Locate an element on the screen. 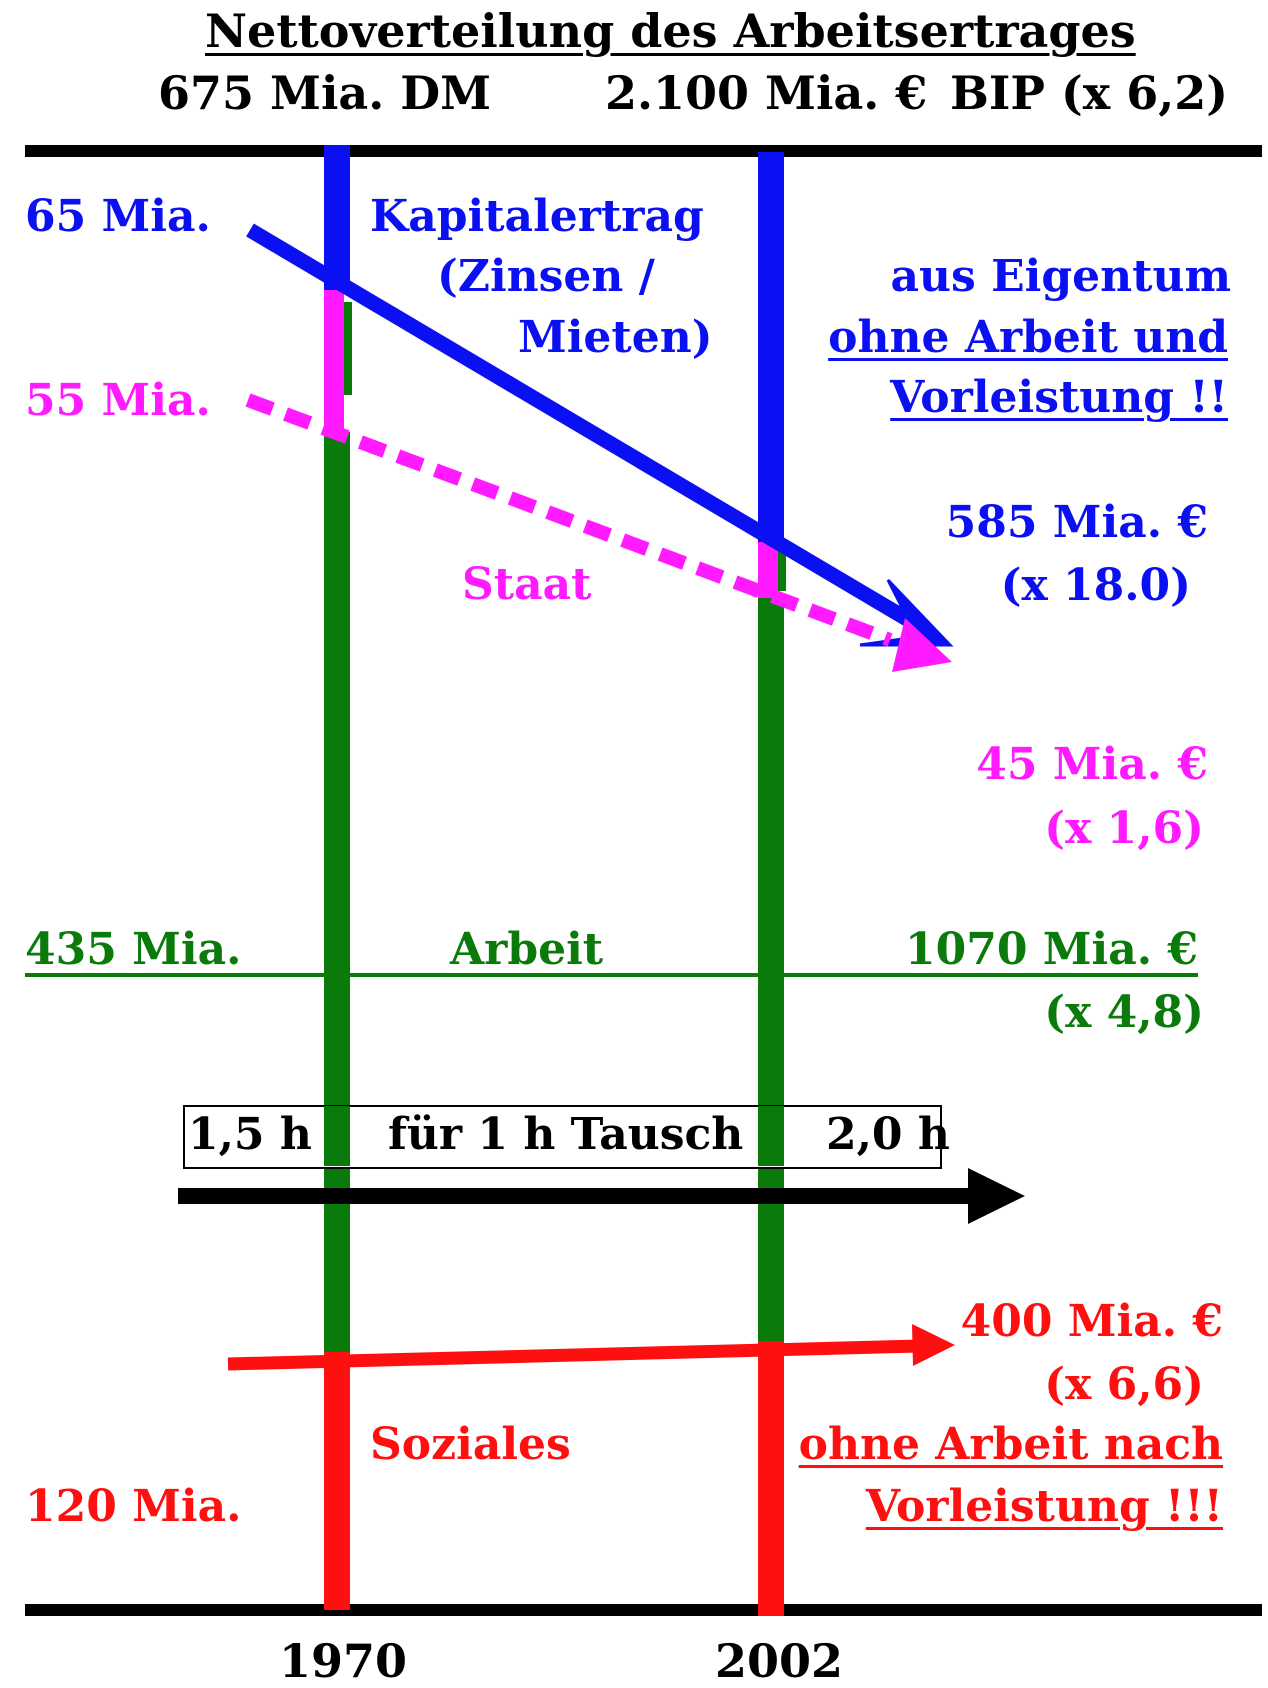 Image resolution: width=1268 pixels, height=1688 pixels. kapital-label-2: (Zinsen / is located at coordinates (546, 276).